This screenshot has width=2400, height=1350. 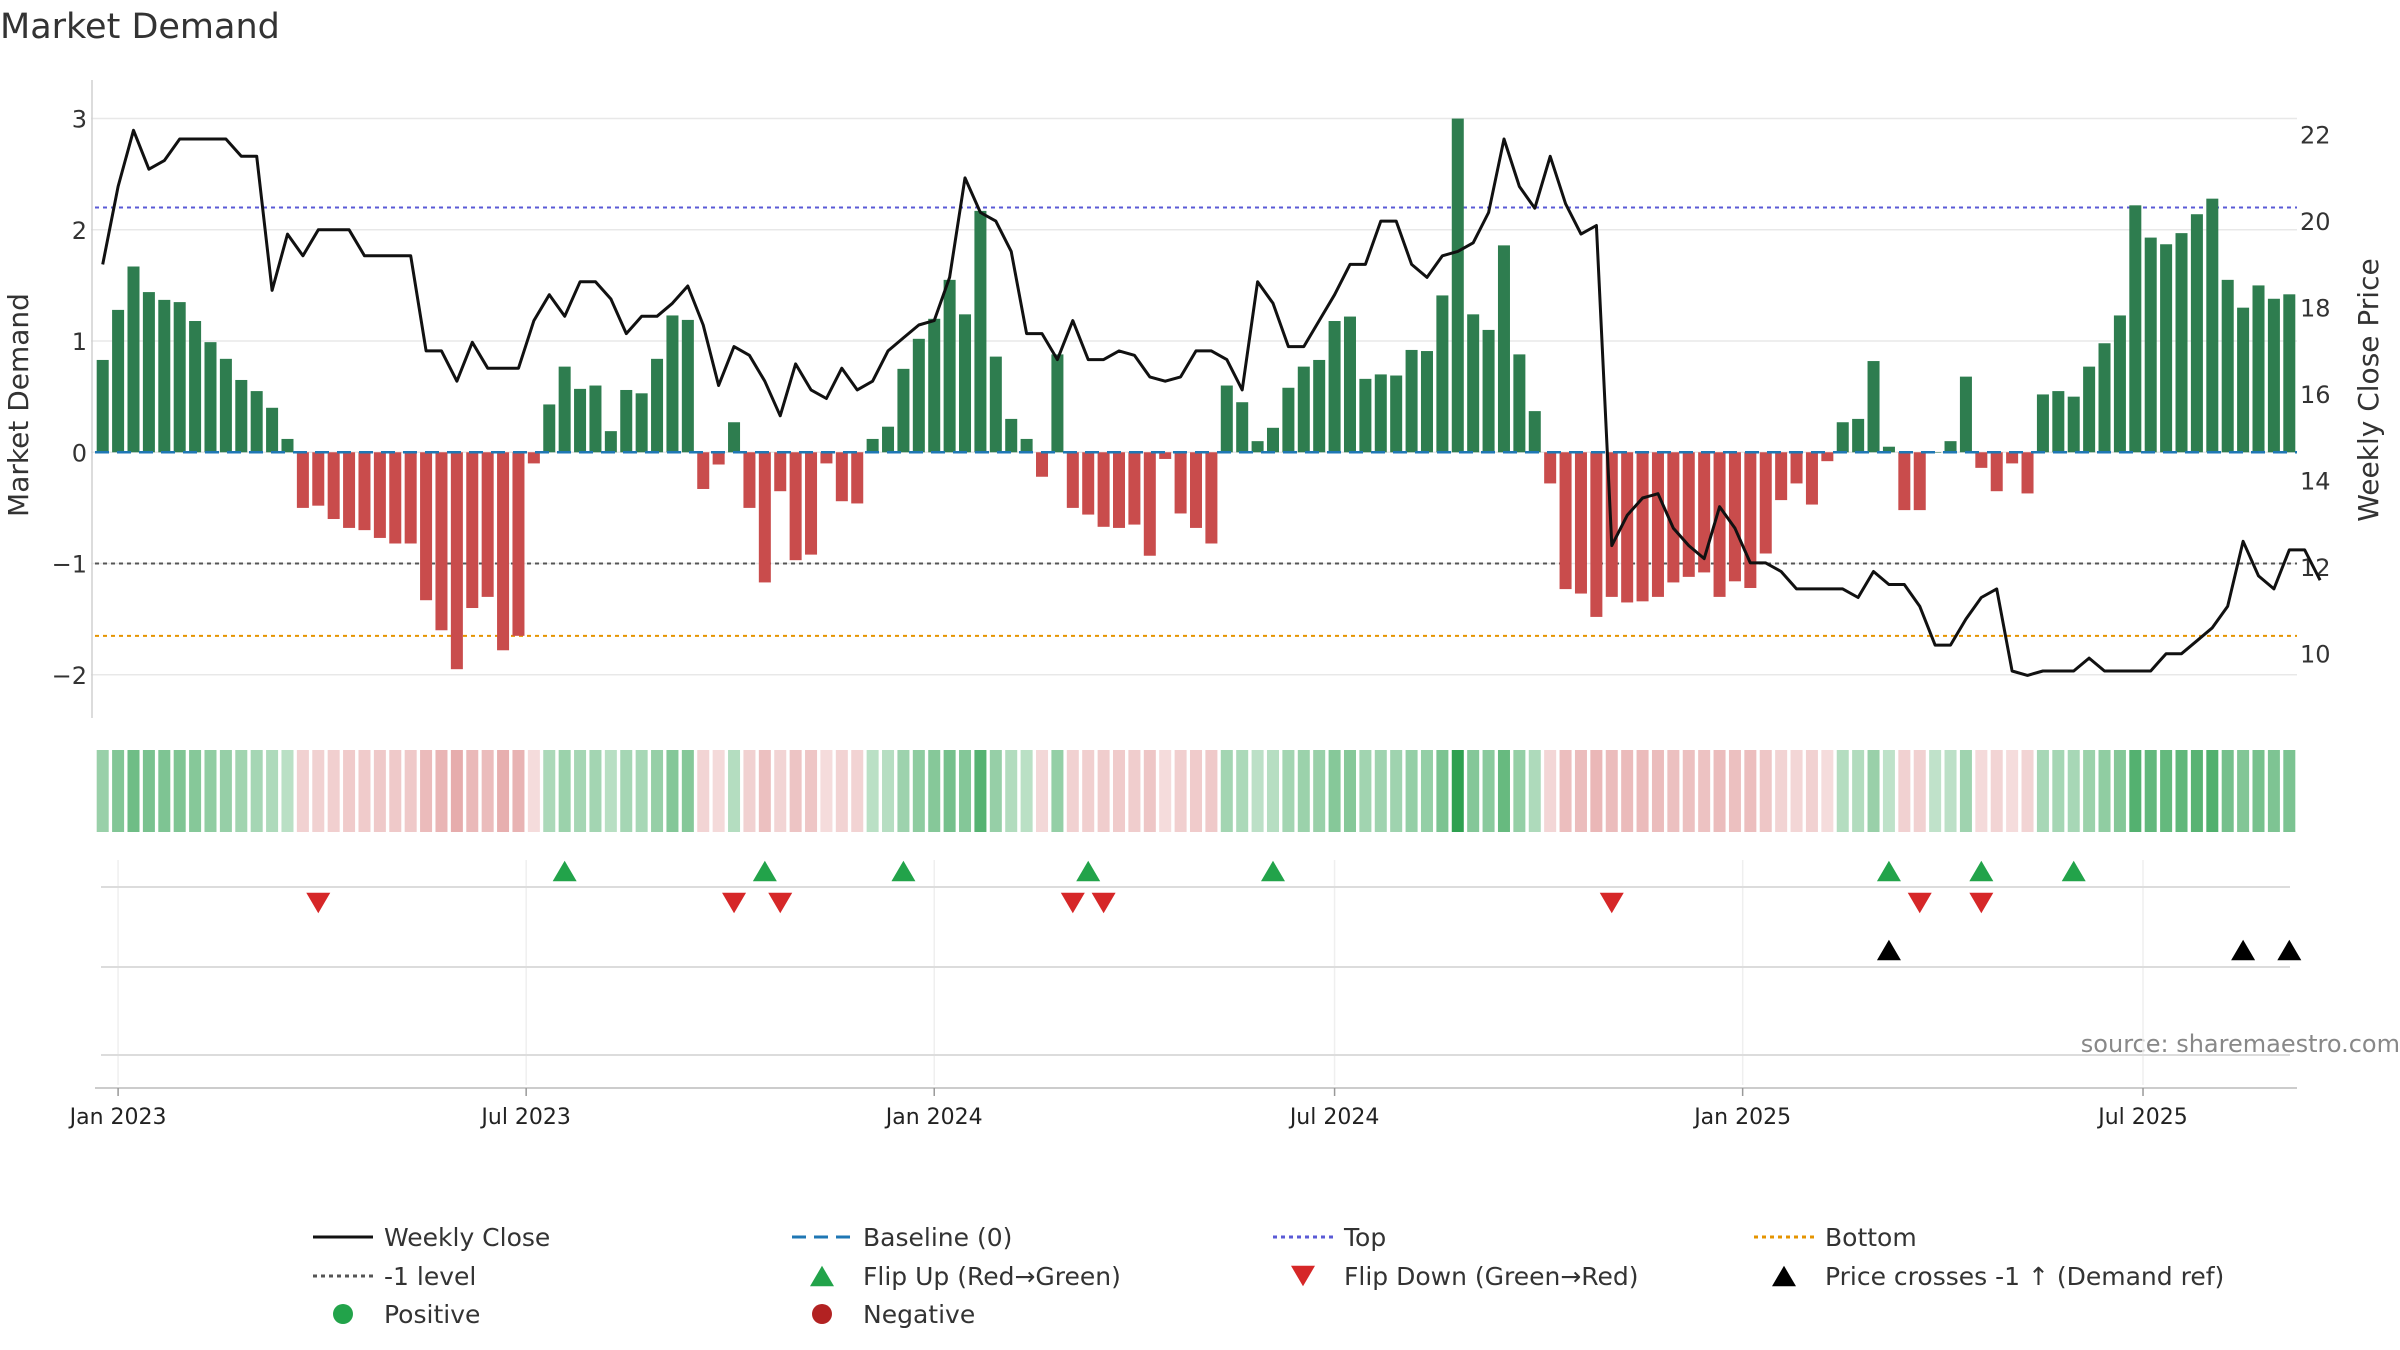 I want to click on y-tick-label: −2, so click(x=69, y=676).